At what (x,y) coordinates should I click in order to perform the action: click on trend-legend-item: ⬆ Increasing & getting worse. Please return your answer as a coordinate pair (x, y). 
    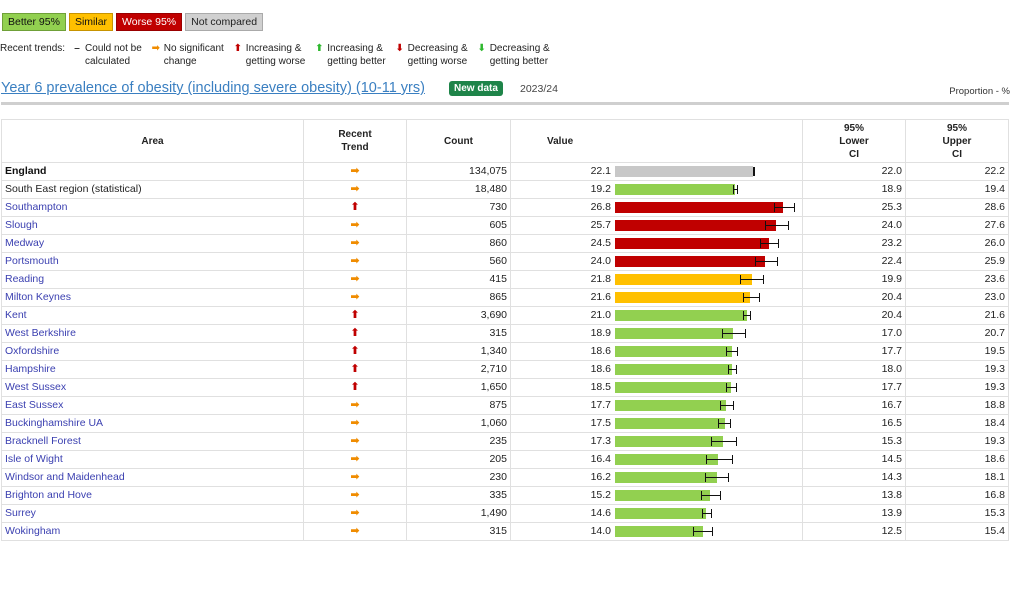
    Looking at the image, I should click on (269, 55).